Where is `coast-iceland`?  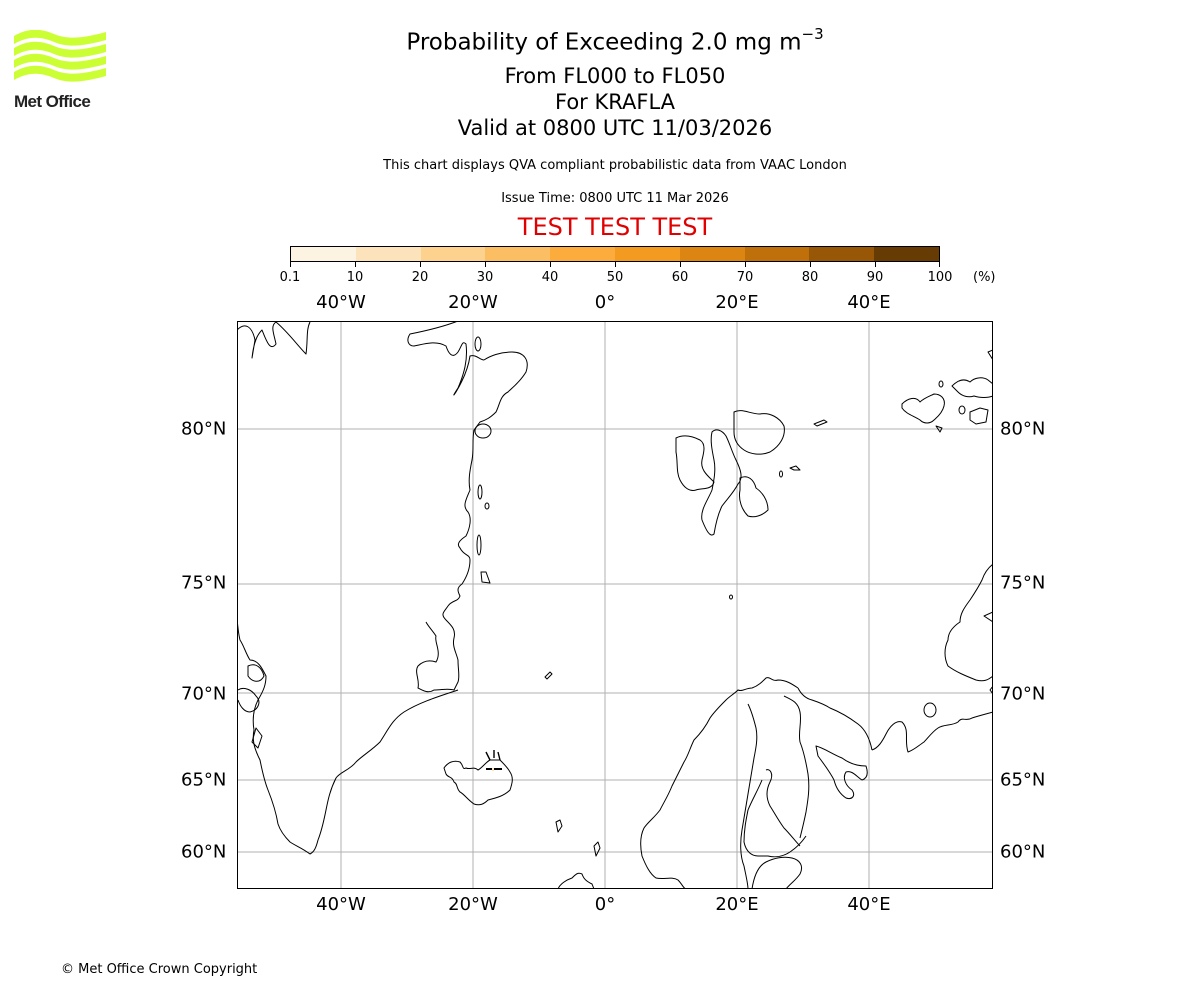 coast-iceland is located at coordinates (478, 782).